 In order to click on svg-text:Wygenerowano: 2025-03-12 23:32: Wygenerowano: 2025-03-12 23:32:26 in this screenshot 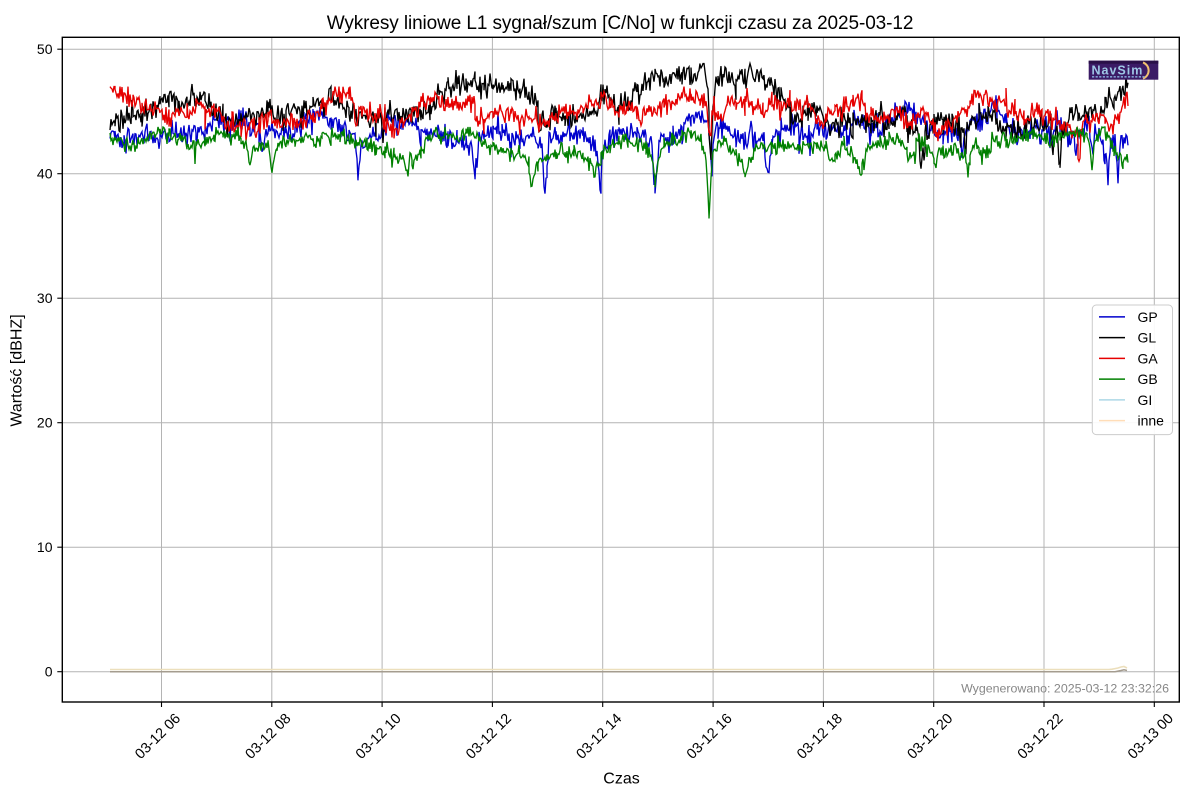, I will do `click(1065, 689)`.